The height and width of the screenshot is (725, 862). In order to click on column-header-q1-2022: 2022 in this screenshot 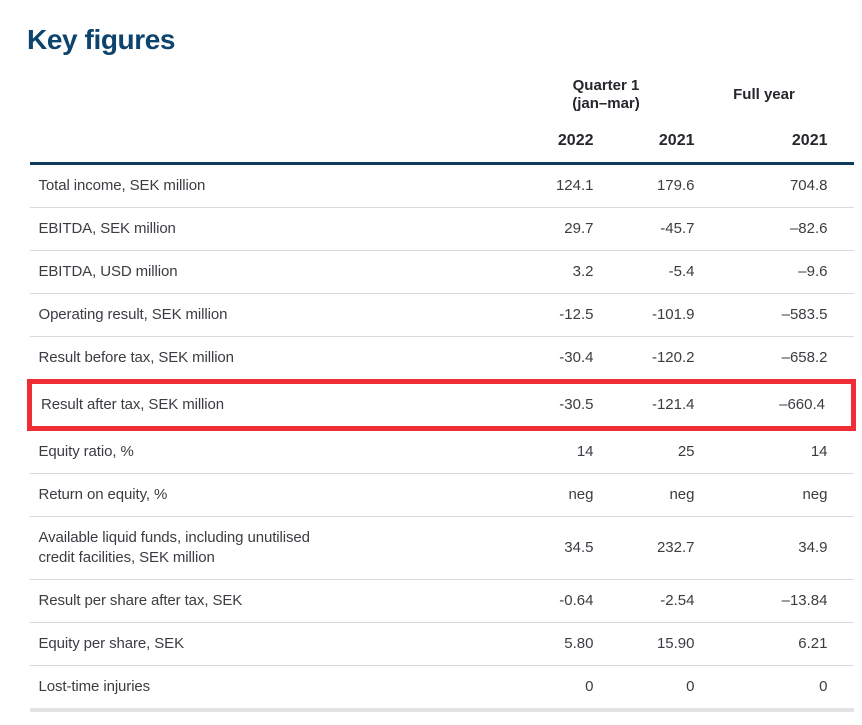, I will do `click(541, 145)`.